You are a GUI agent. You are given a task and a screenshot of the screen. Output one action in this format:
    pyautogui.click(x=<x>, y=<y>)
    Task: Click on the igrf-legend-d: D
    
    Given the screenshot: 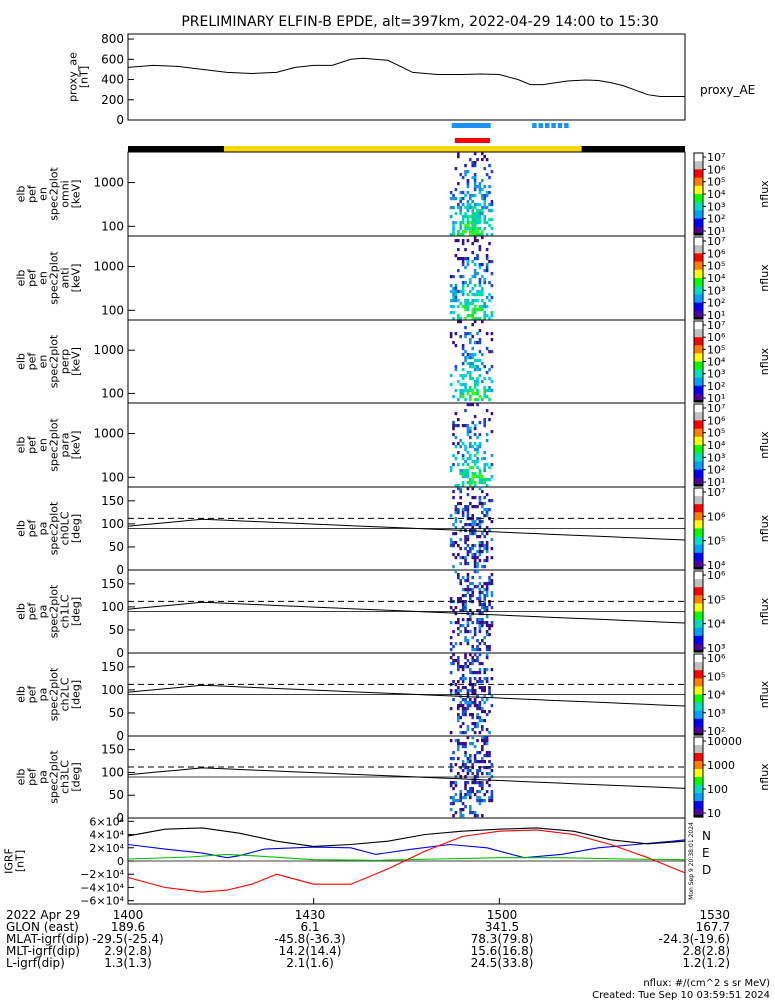 What is the action you would take?
    pyautogui.click(x=706, y=870)
    